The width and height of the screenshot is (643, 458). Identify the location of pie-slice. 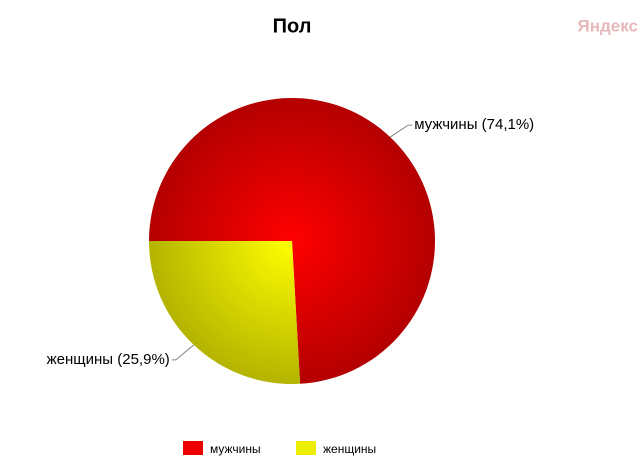
(225, 313).